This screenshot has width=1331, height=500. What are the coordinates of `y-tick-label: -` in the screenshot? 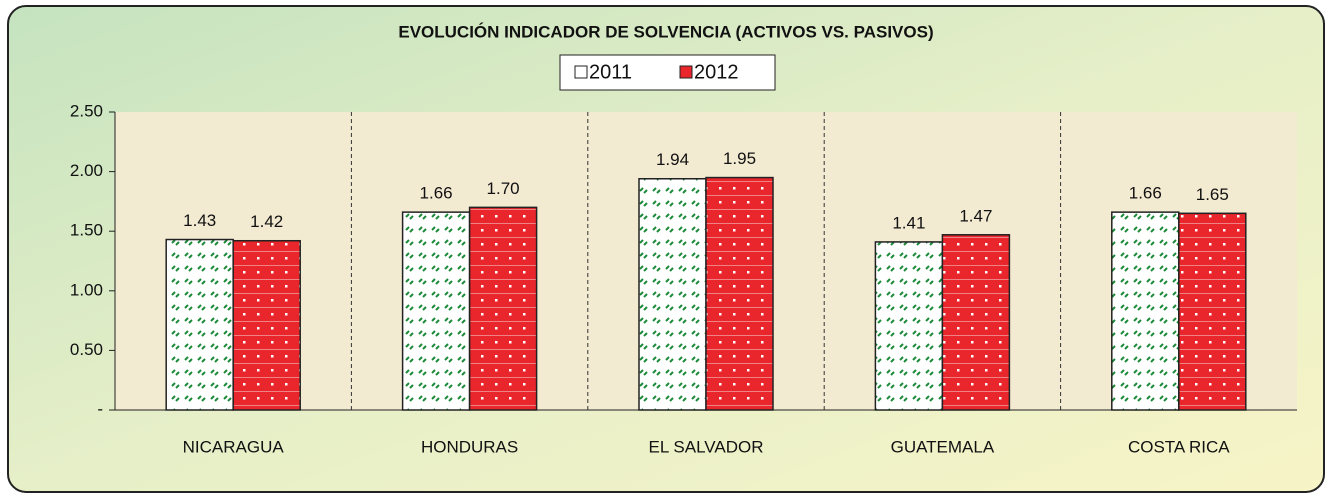 It's located at (100, 408).